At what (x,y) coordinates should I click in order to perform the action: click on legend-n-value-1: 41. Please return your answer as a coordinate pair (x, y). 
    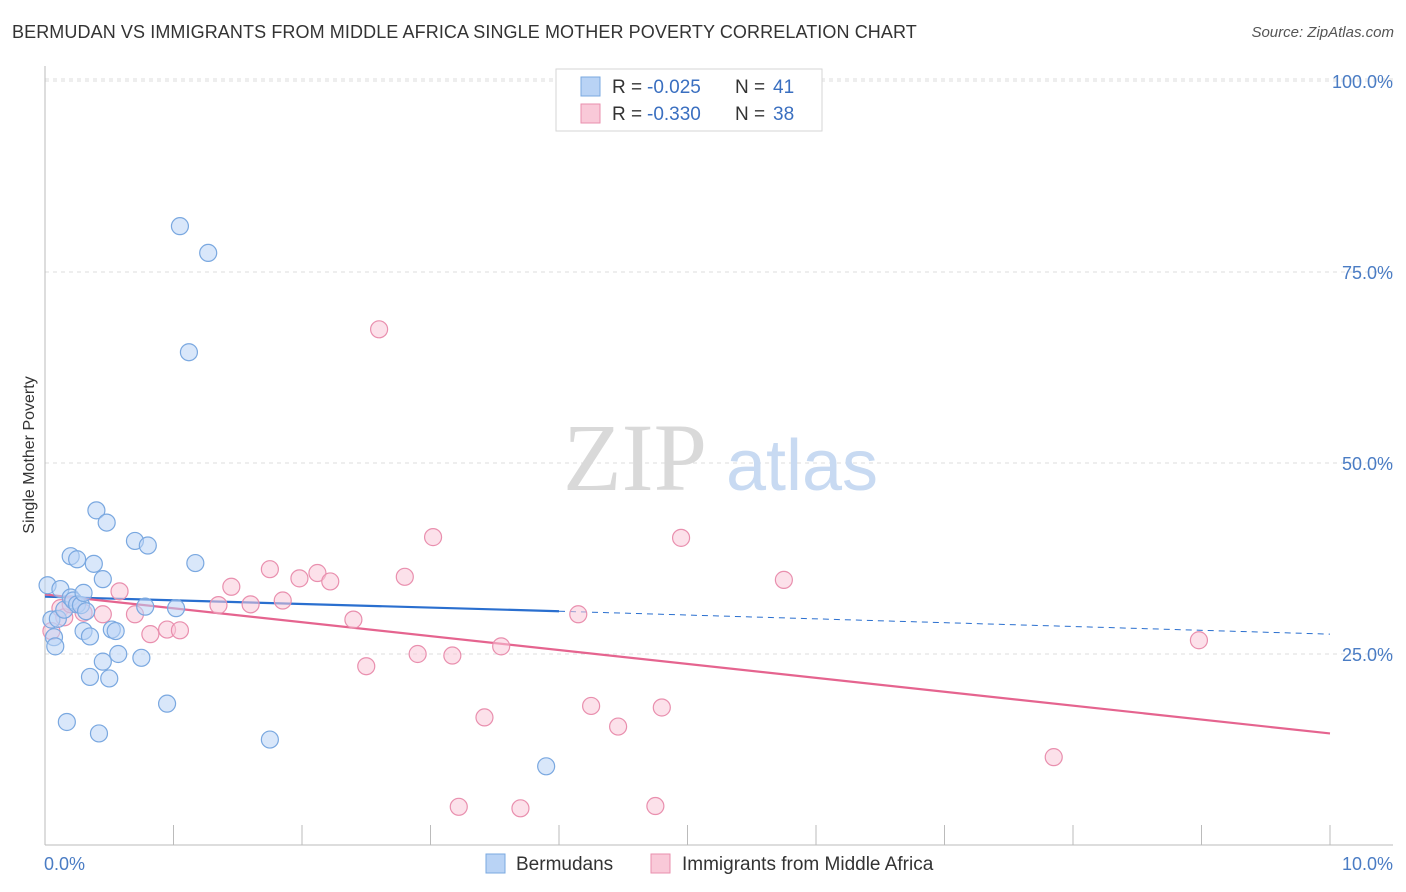
    Looking at the image, I should click on (783, 87).